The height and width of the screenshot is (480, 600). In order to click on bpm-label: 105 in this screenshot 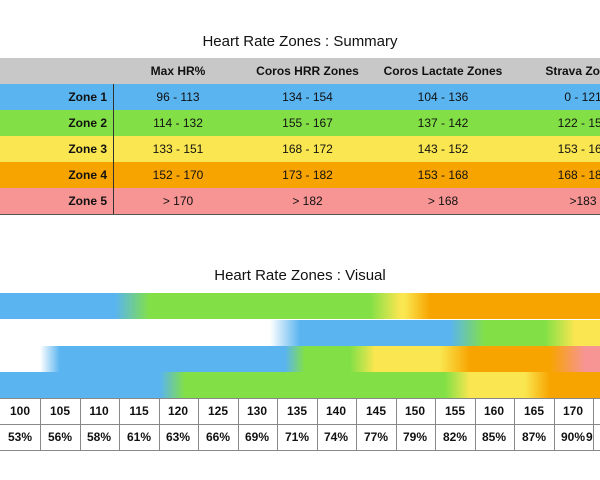, I will do `click(60, 411)`.